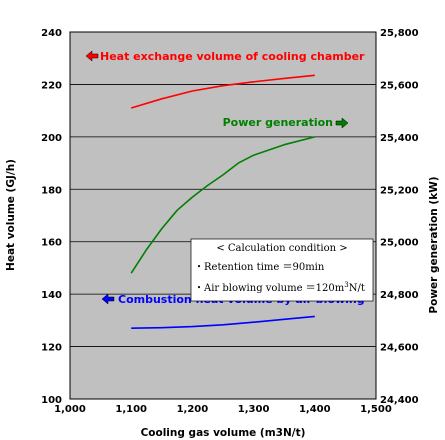 This screenshot has width=445, height=440. Describe the element at coordinates (193, 409) in the screenshot. I see `x-tick-label: 1,200` at that location.